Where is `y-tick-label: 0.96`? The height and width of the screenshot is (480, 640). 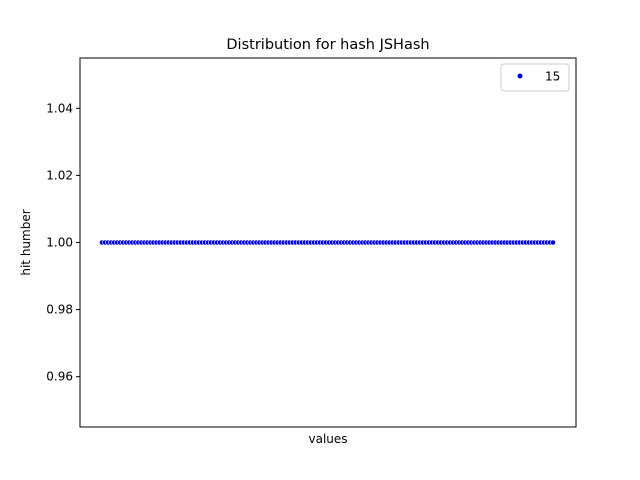
y-tick-label: 0.96 is located at coordinates (59, 377).